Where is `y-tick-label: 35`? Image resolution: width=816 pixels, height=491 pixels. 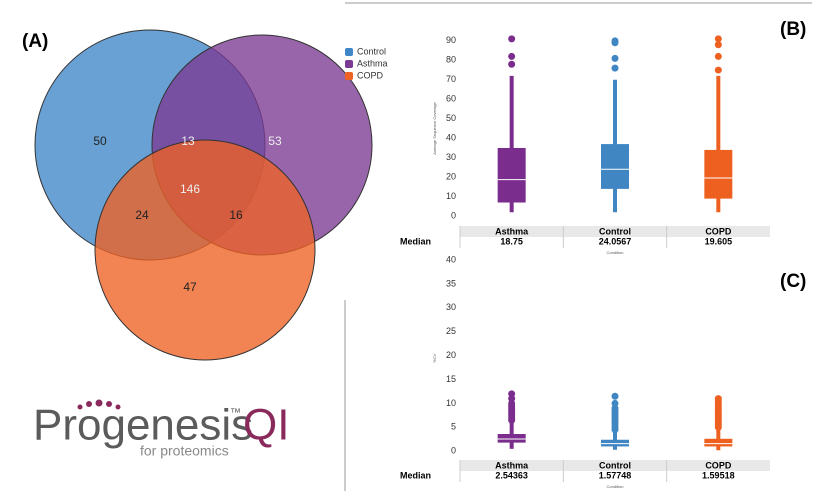 y-tick-label: 35 is located at coordinates (451, 283).